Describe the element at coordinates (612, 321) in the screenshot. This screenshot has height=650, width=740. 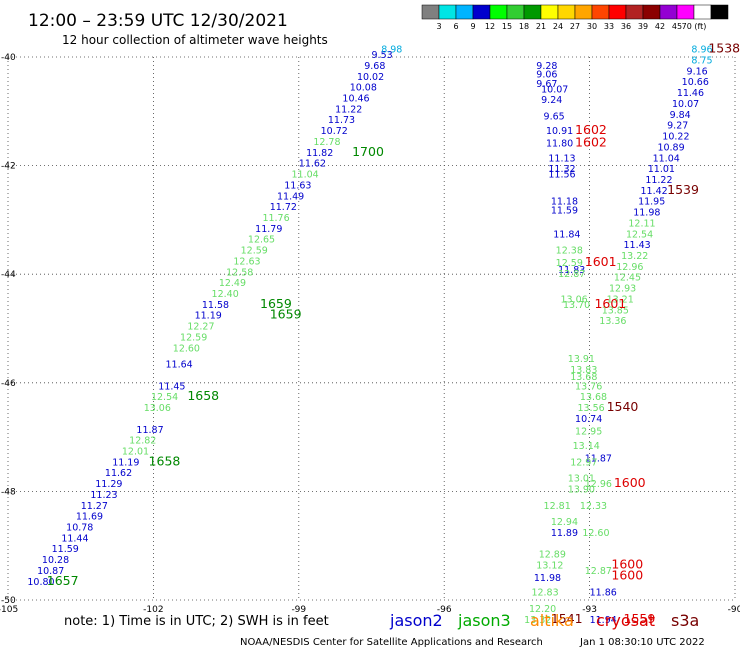
I see `data-point-label: 13.36` at that location.